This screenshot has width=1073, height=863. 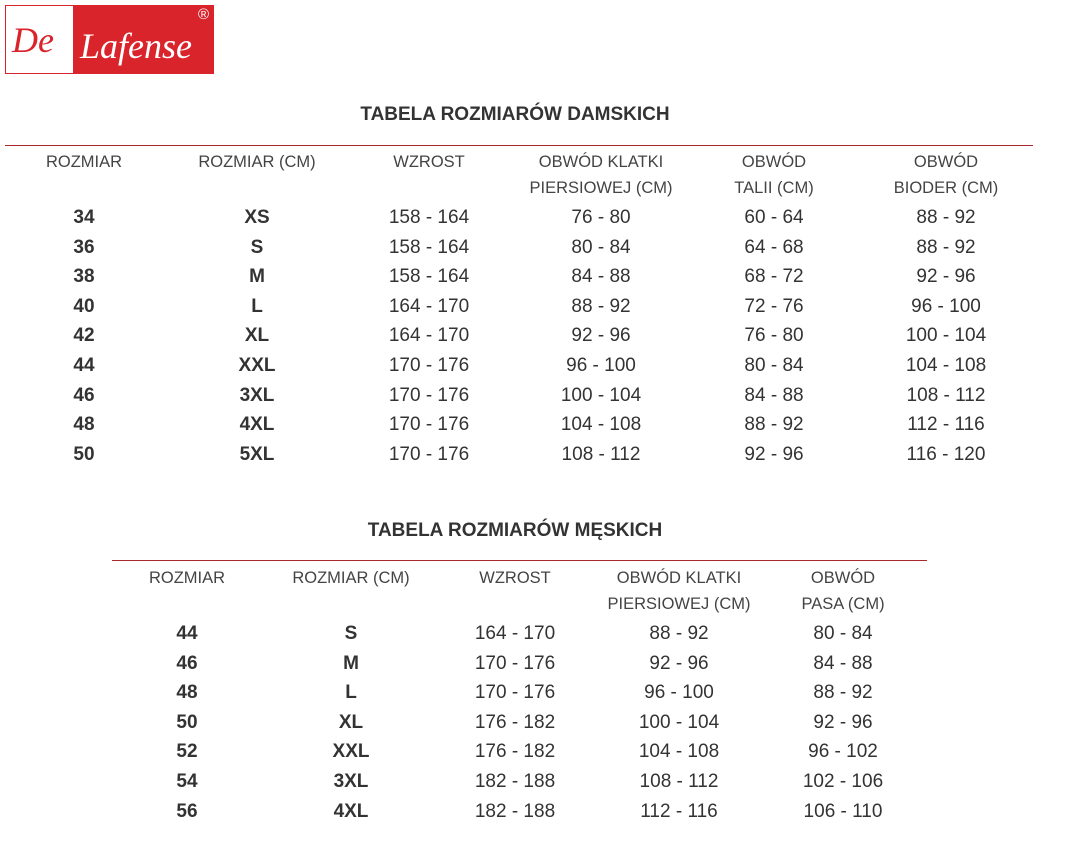 I want to click on table-cell: 42, so click(x=84, y=336).